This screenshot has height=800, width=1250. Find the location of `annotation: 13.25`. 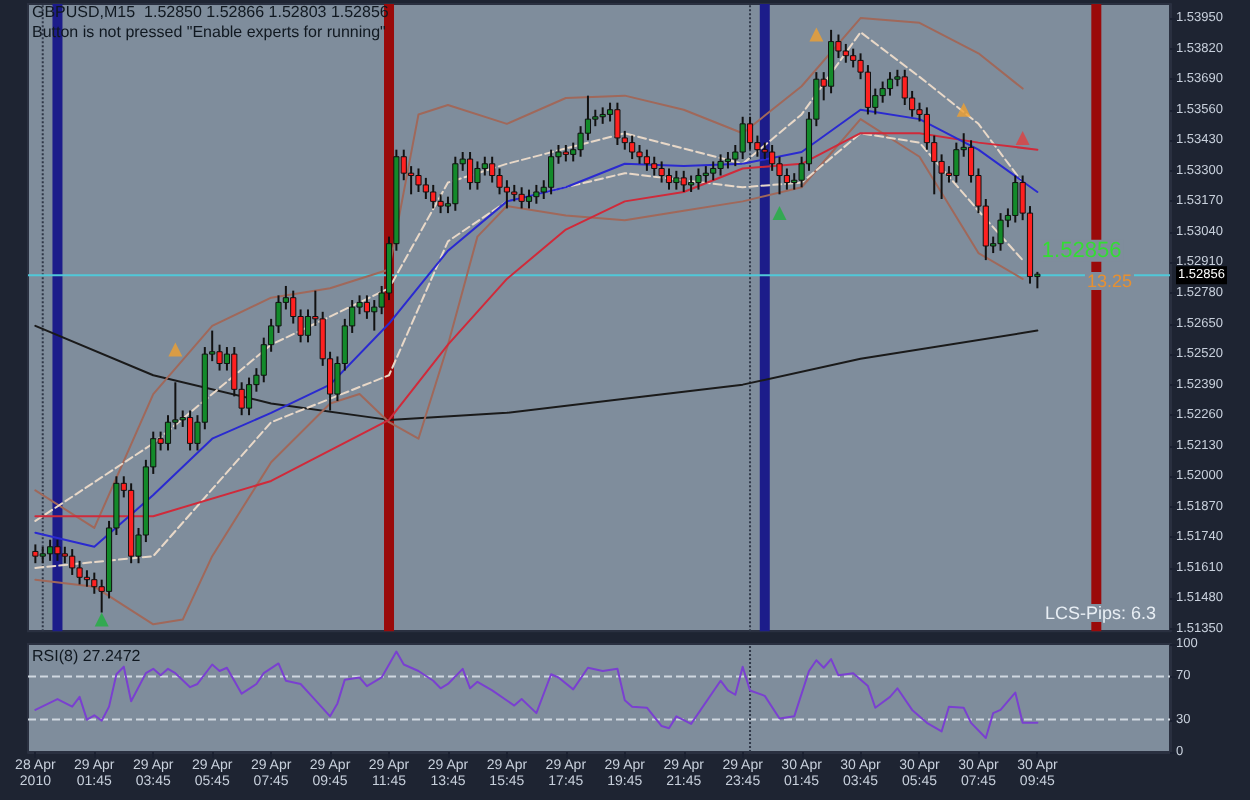

annotation: 13.25 is located at coordinates (1109, 281).